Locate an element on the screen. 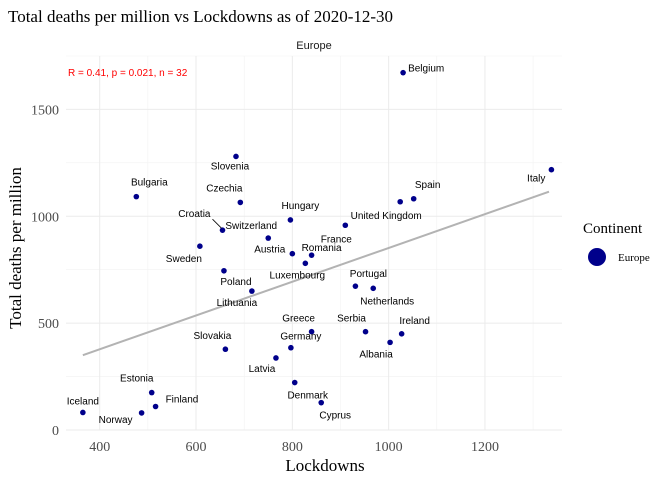 The image size is (672, 480). legend-title: Continent is located at coordinates (613, 229).